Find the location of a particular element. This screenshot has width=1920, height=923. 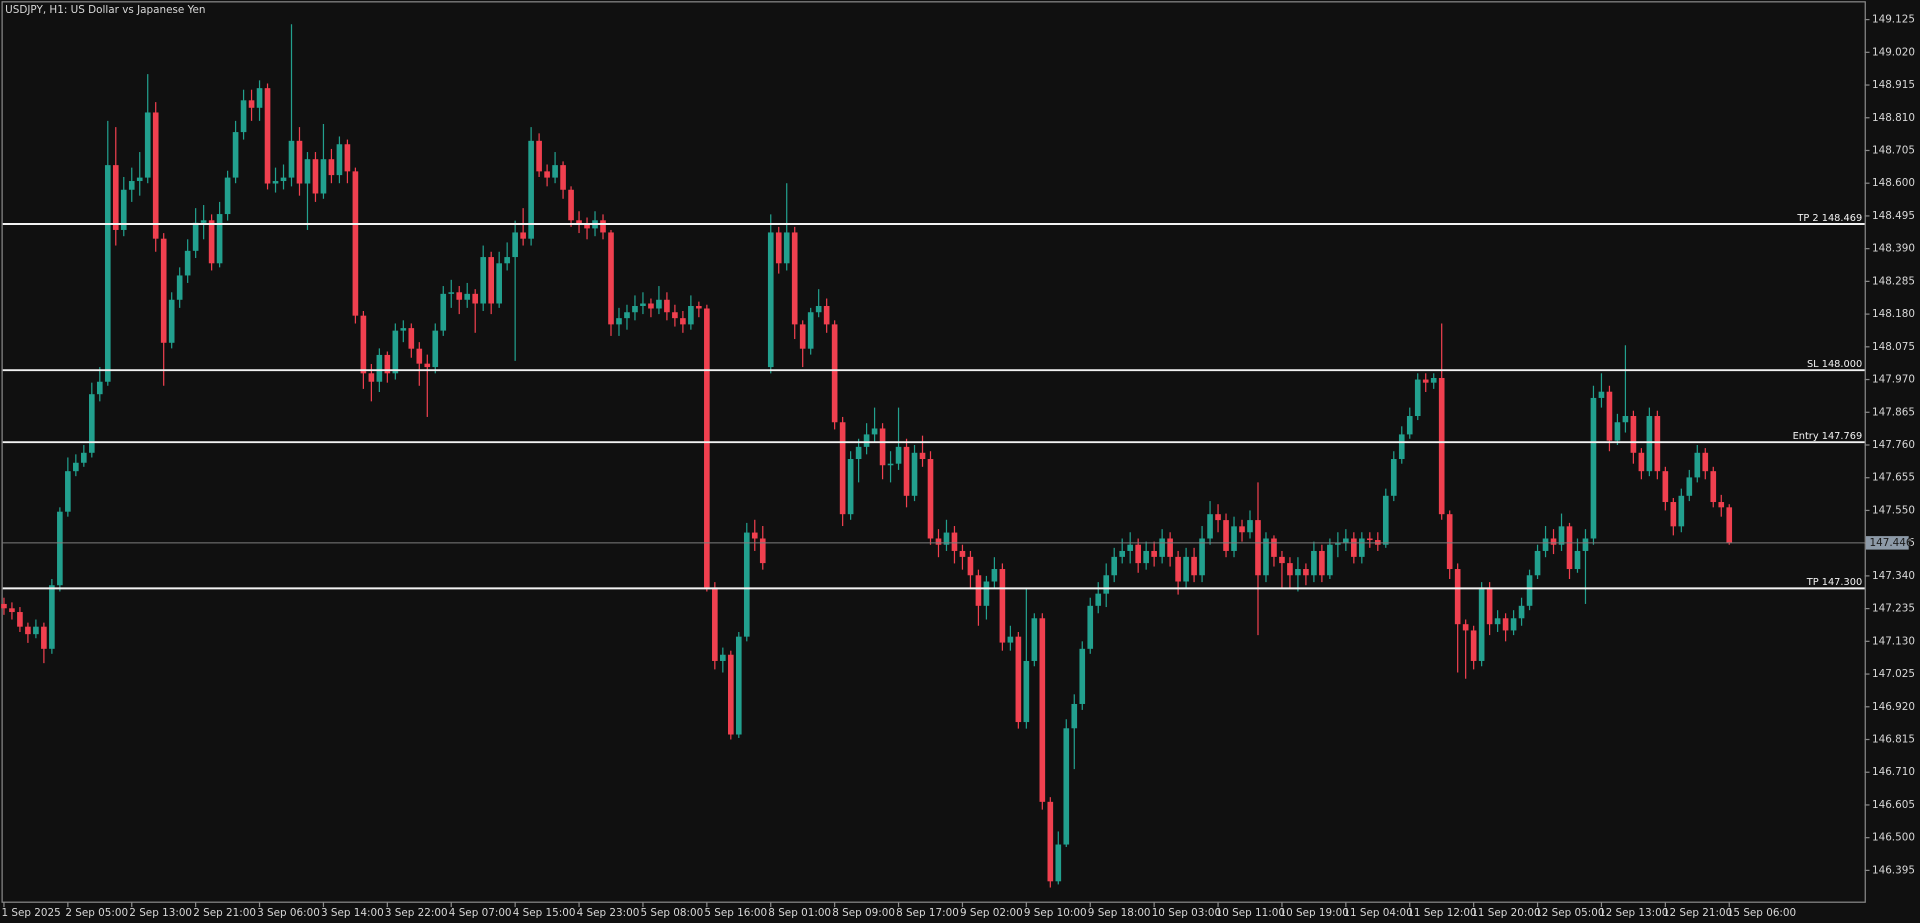

level-label: TP 2 148.469 is located at coordinates (1829, 218).